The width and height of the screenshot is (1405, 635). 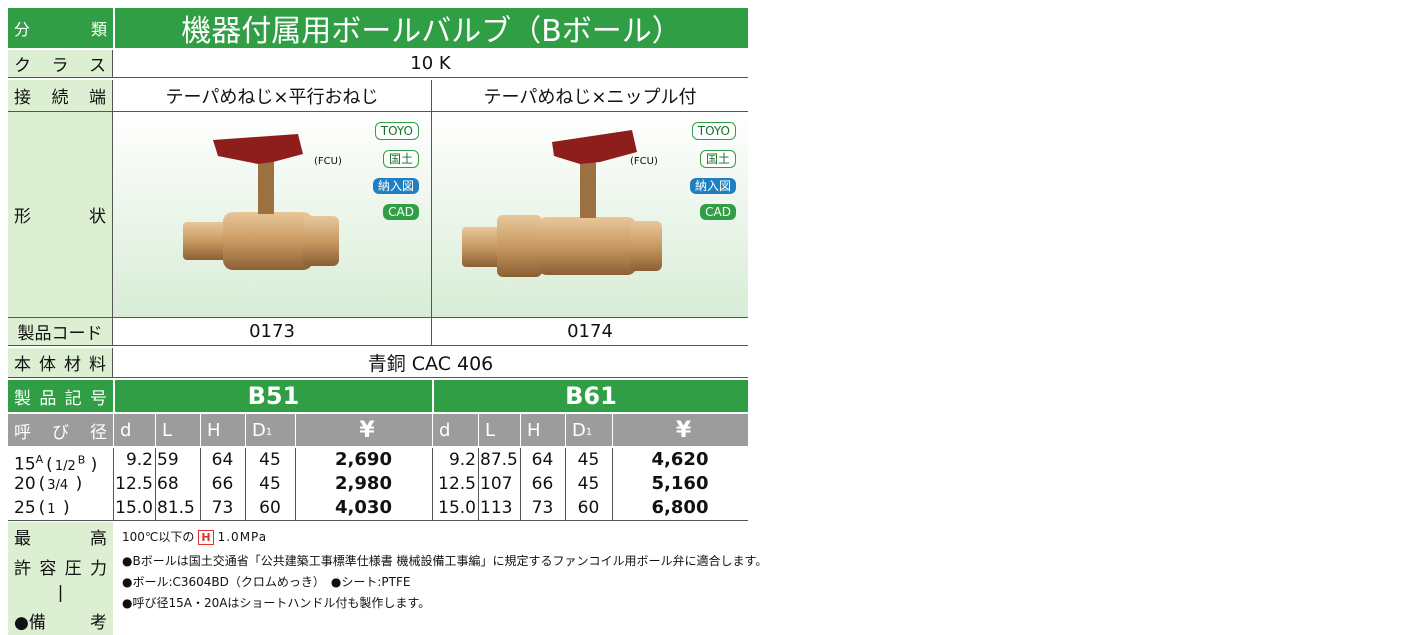 I want to click on material-label-cell: 本体材料, so click(x=60, y=363).